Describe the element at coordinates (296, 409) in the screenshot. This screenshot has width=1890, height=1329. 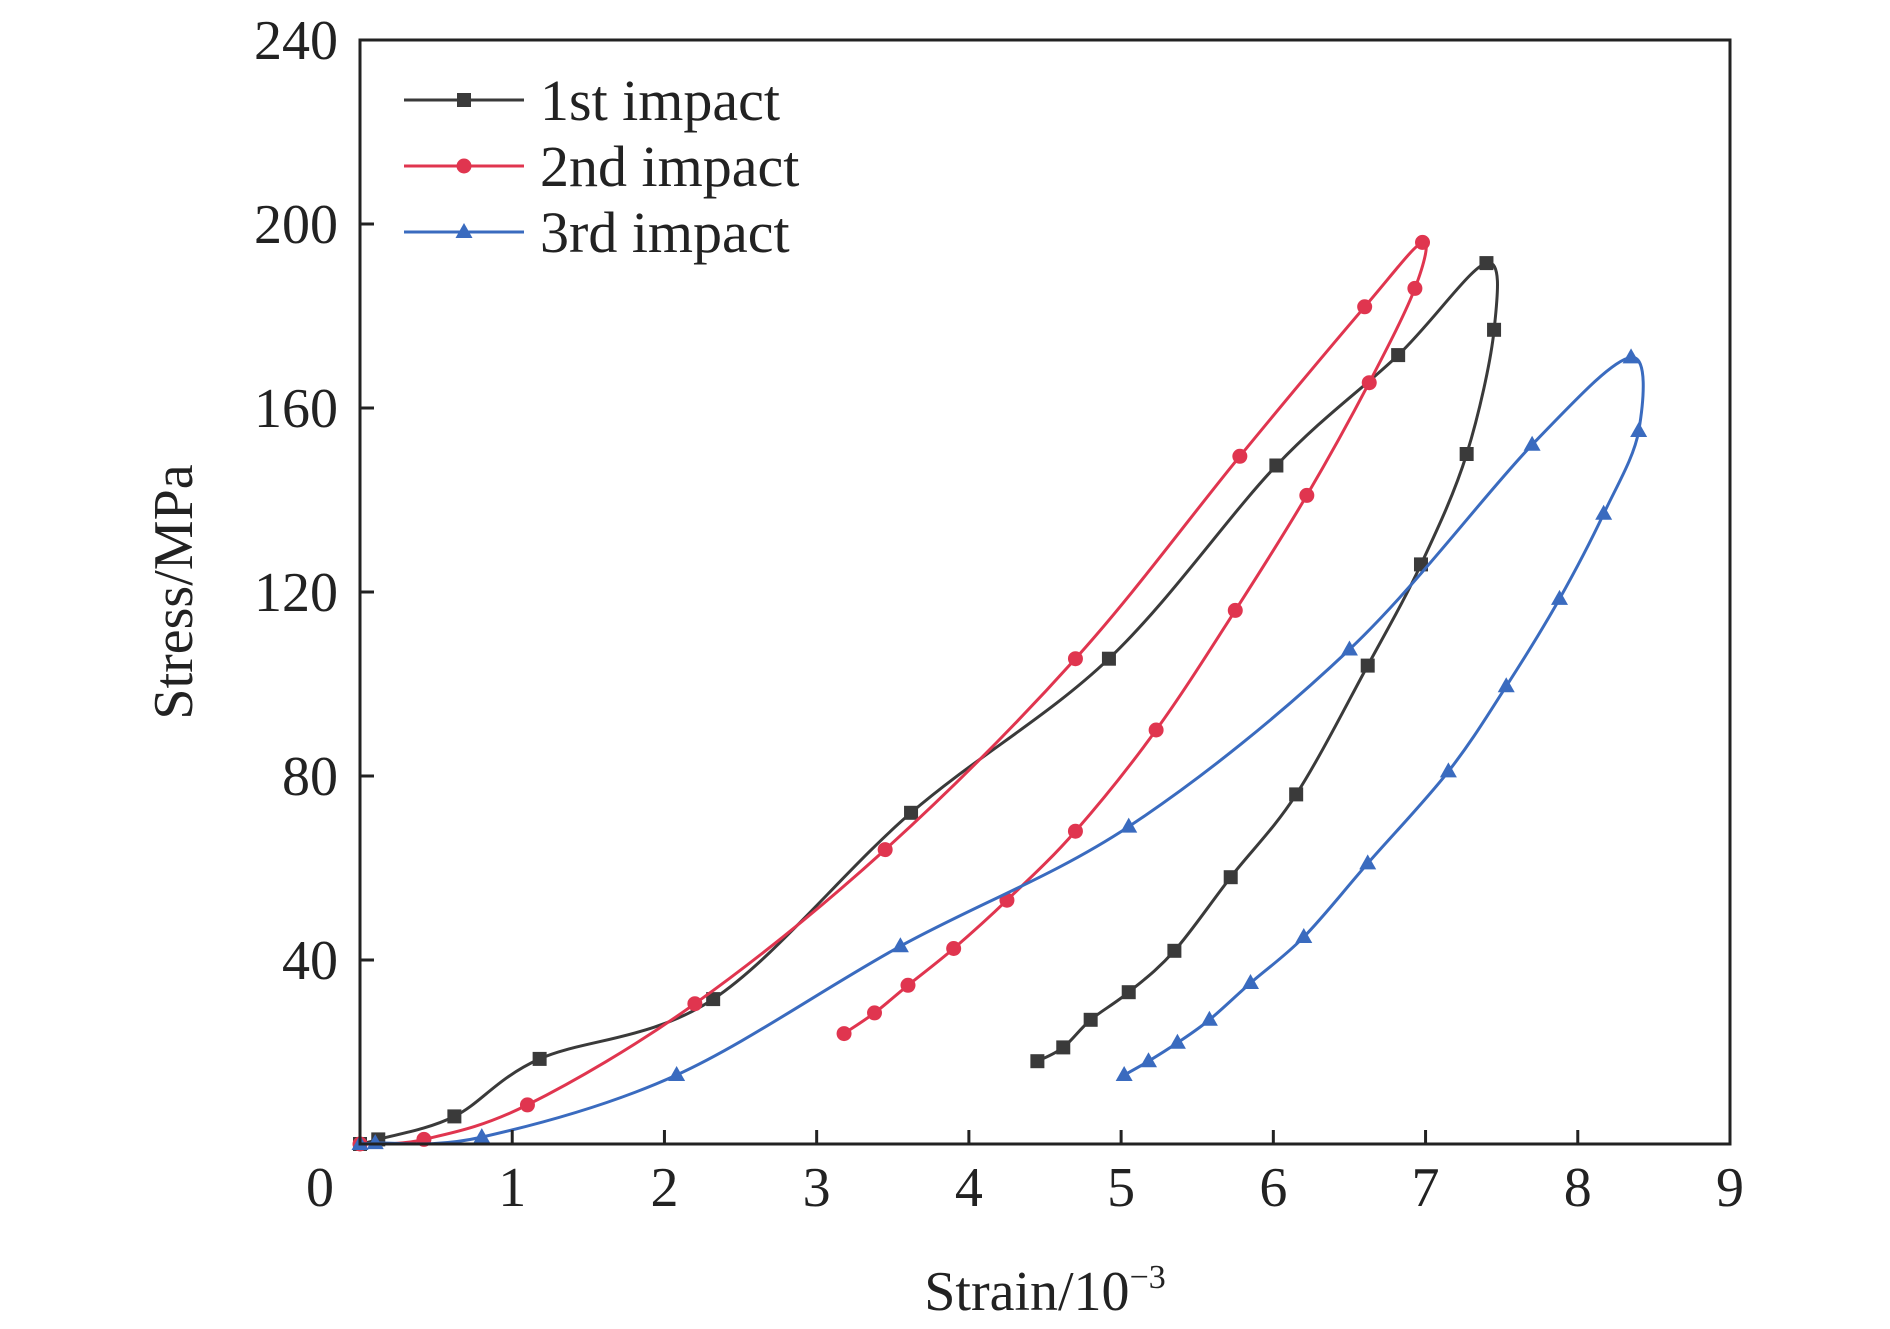
I see `y-tick-label: 160` at that location.